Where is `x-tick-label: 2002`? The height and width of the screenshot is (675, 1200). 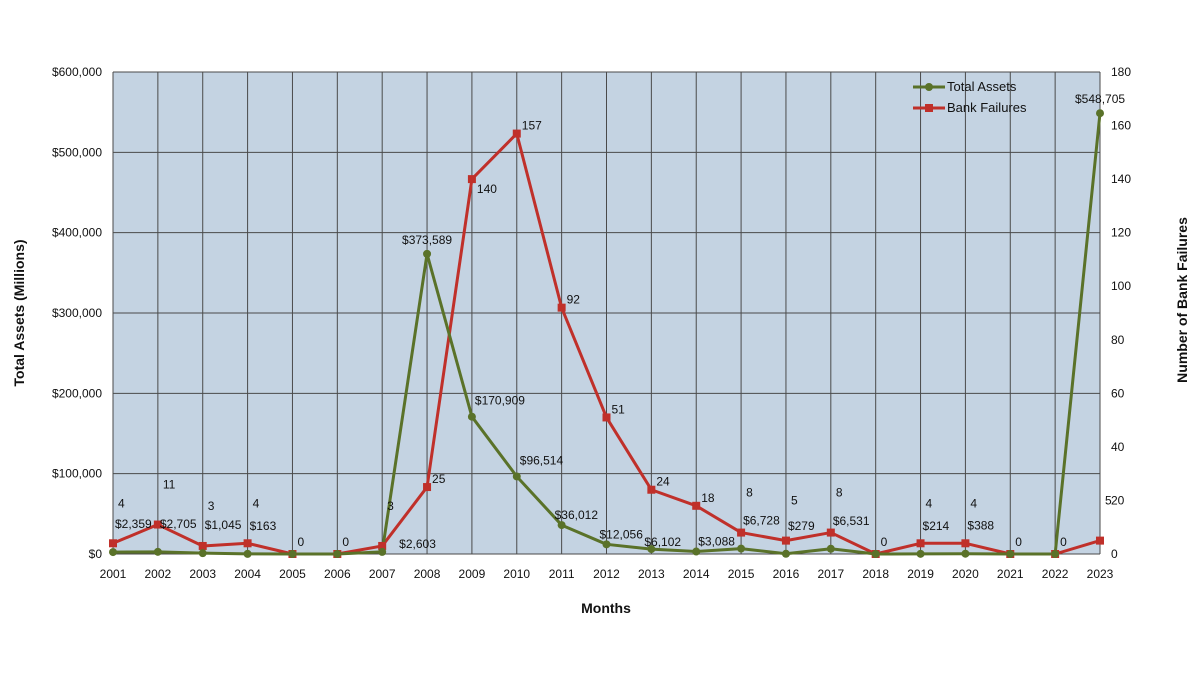 x-tick-label: 2002 is located at coordinates (158, 574).